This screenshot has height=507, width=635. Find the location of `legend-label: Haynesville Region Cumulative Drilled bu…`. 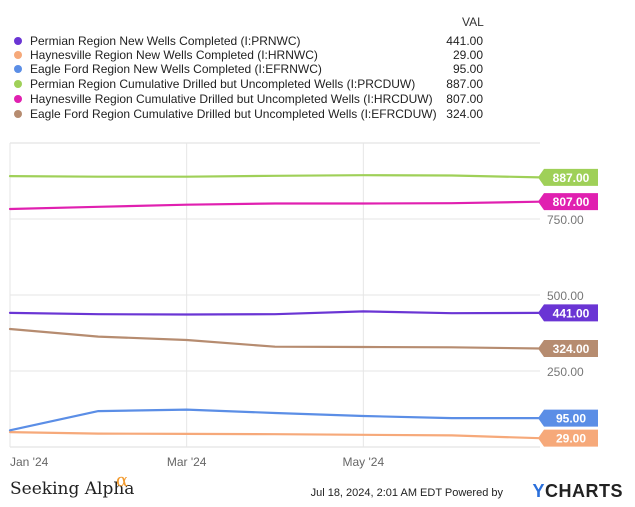

legend-label: Haynesville Region Cumulative Drilled bu… is located at coordinates (231, 99).